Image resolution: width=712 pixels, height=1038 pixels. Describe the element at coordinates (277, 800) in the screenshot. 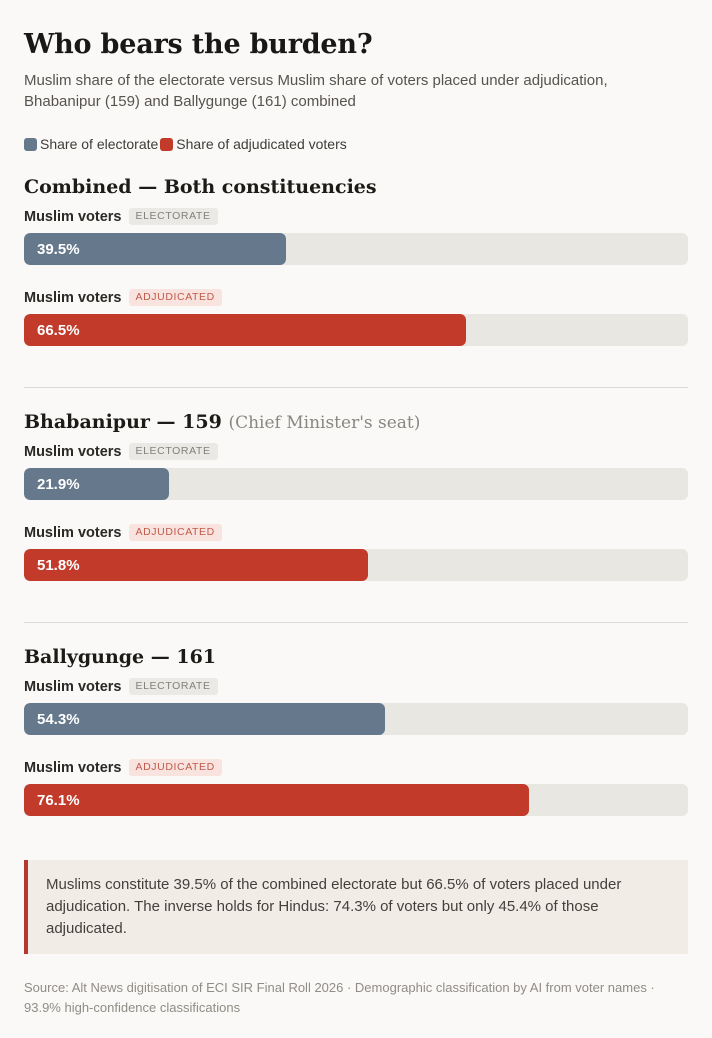

I see `adjudicated-bar-fill: 76.1%` at that location.